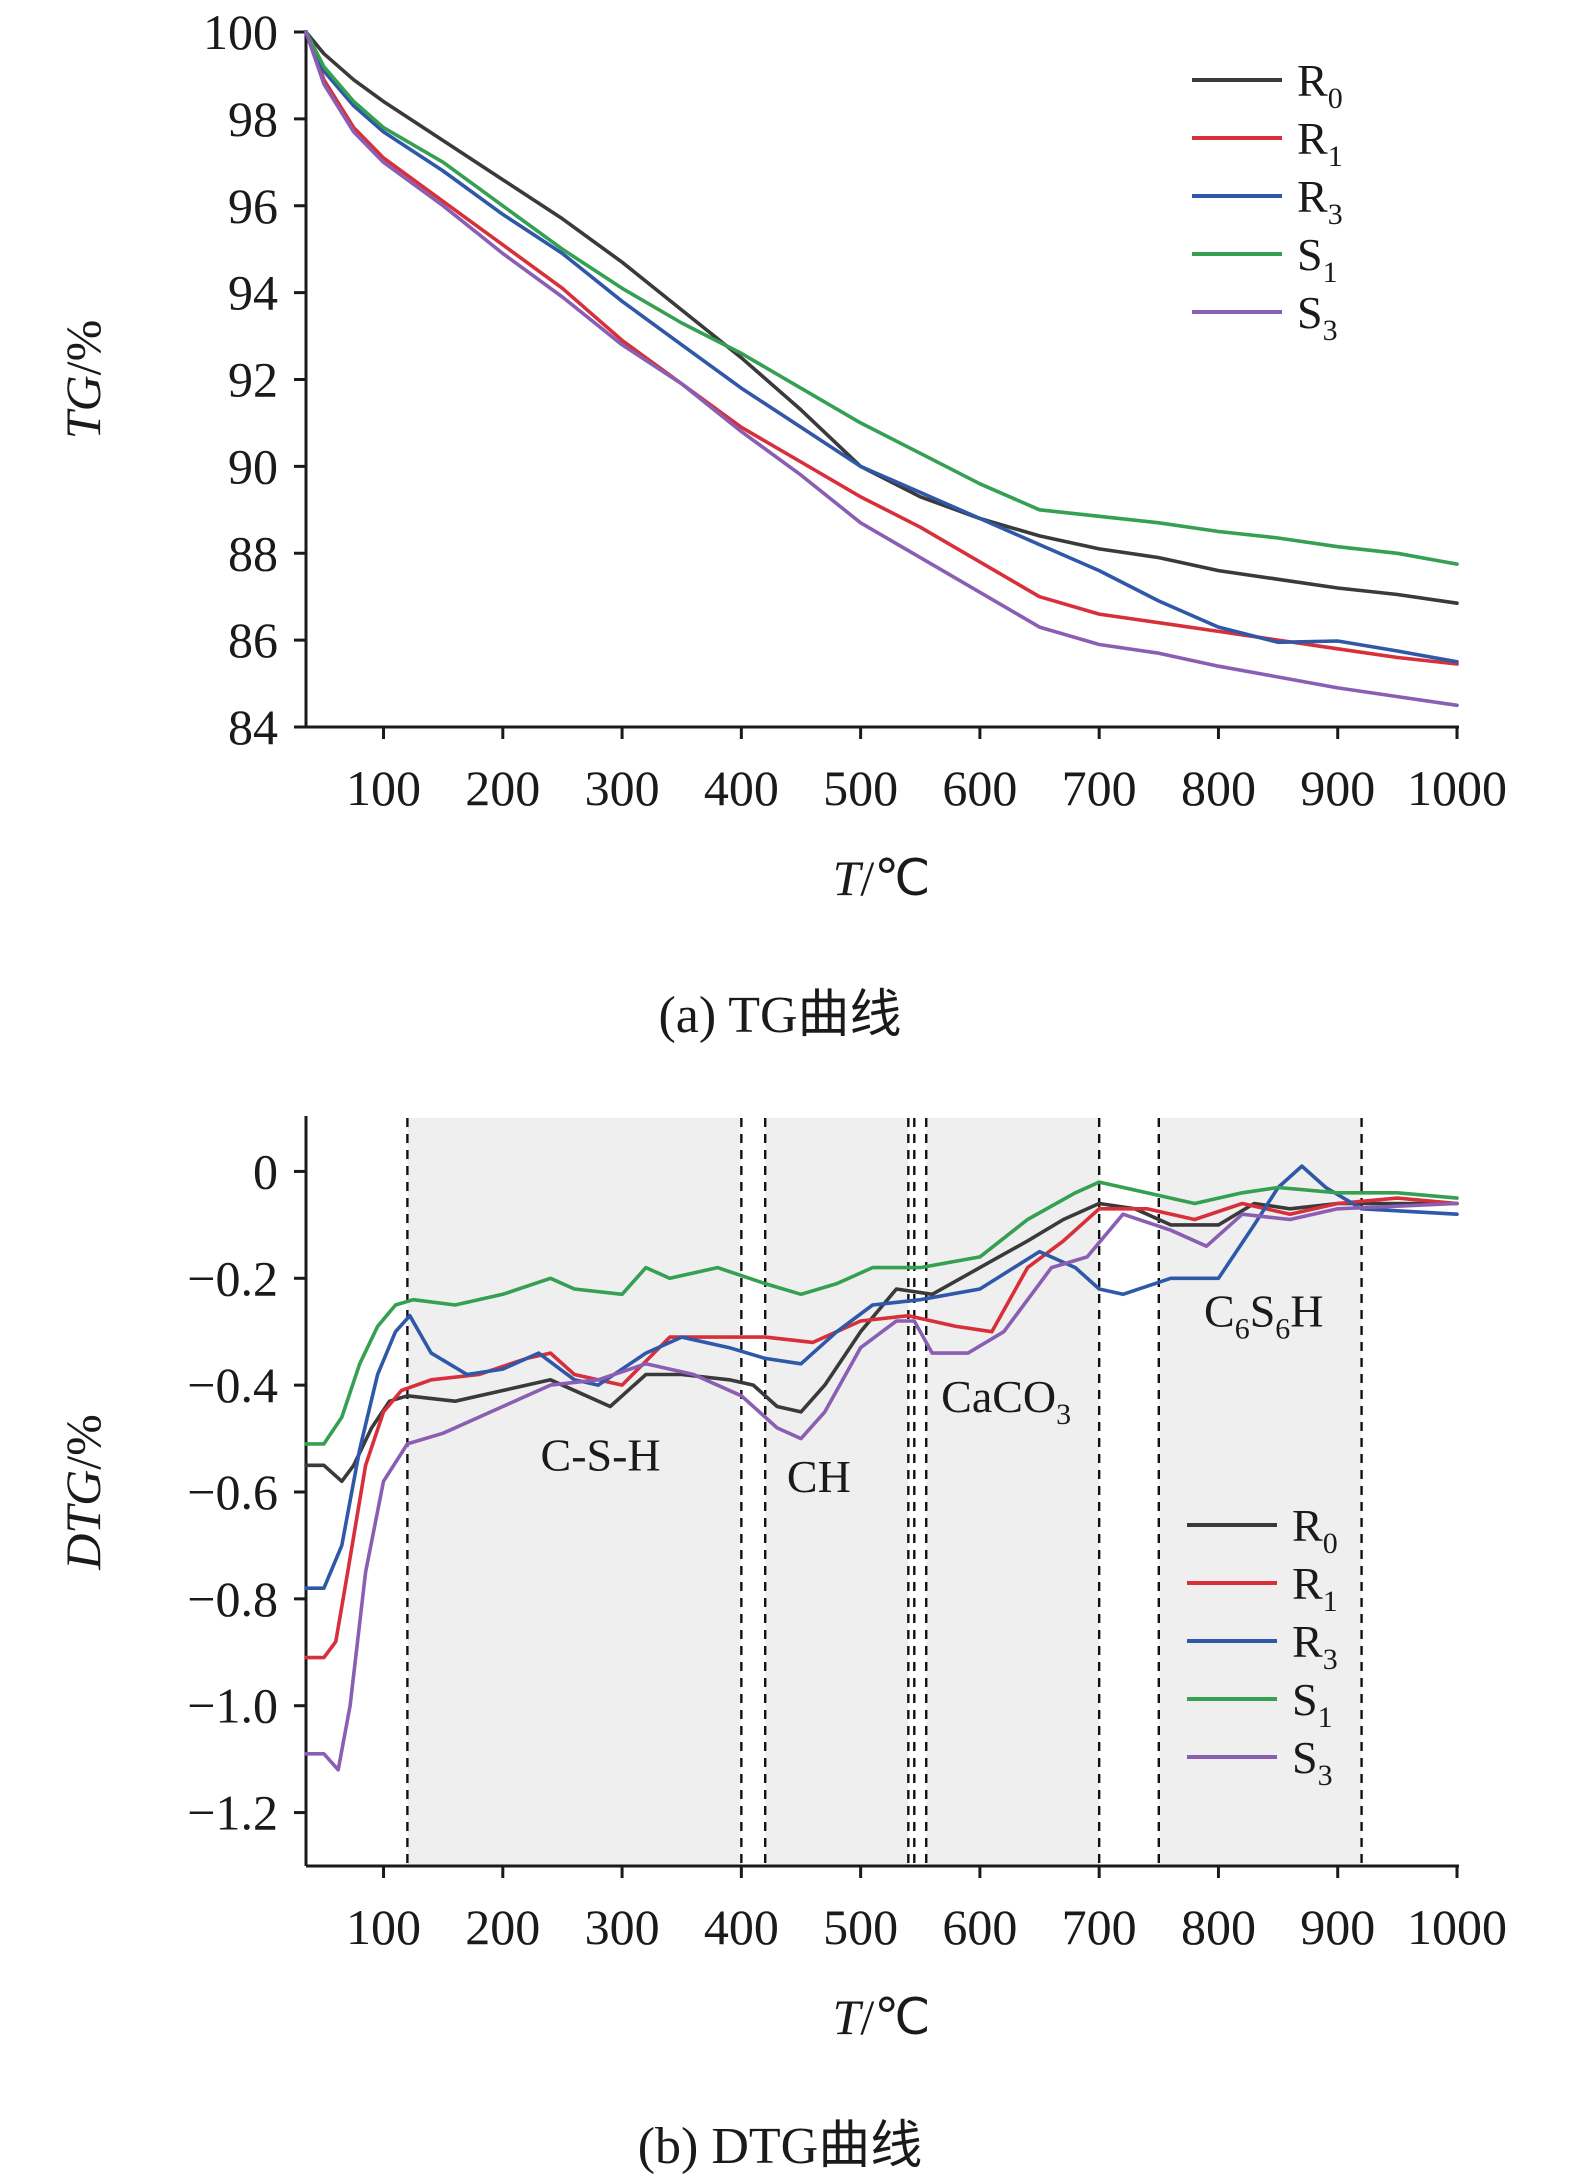 This screenshot has height=2181, width=1575. I want to click on dtg-y-tick-label: −1.2, so click(232, 1813).